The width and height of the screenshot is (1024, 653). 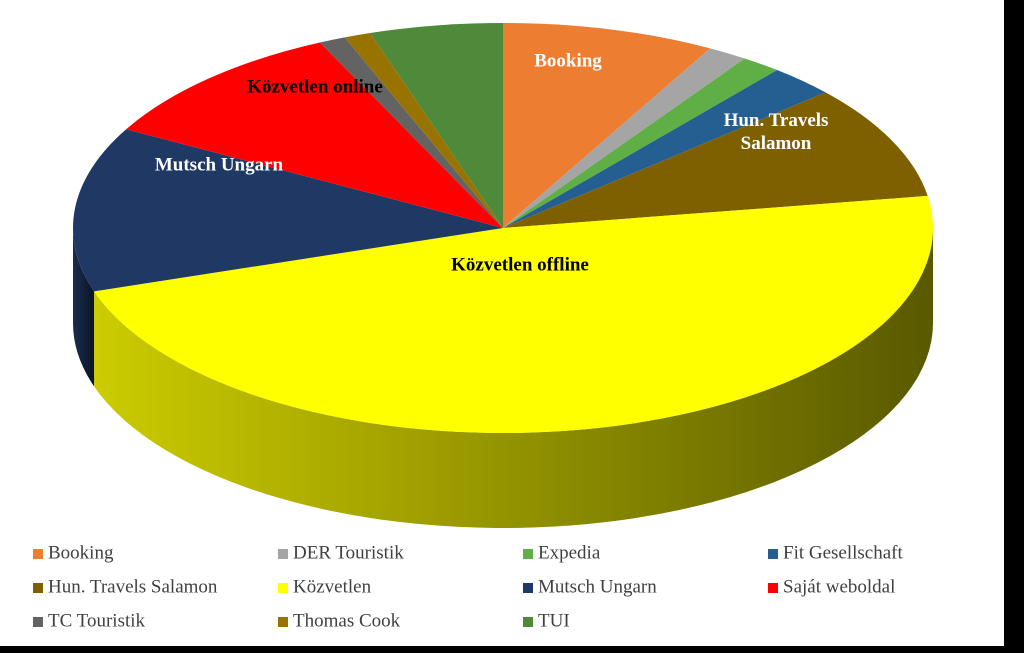 I want to click on legend-label: Hun. Travels Salamon, so click(x=133, y=586).